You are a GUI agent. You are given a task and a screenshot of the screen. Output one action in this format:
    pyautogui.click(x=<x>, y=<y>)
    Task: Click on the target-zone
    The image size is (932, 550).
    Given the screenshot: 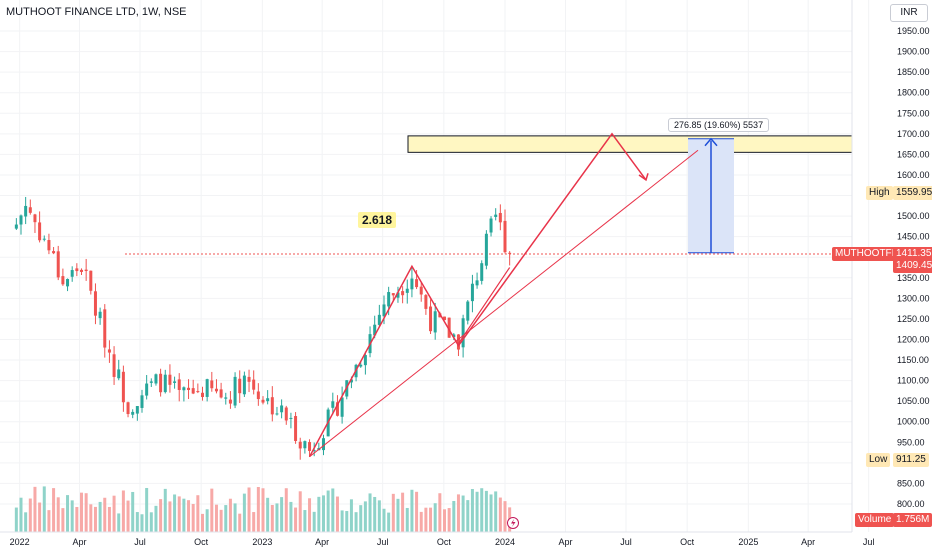 What is the action you would take?
    pyautogui.click(x=630, y=144)
    